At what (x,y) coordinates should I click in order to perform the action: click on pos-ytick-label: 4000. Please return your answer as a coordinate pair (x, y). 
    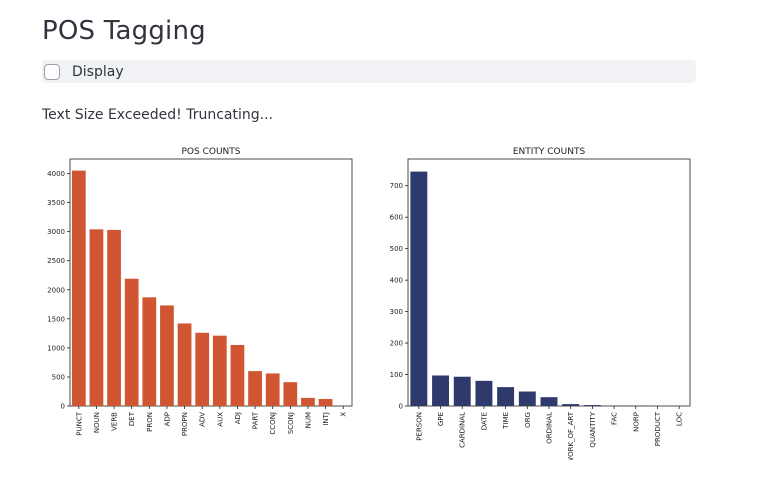
    Looking at the image, I should click on (56, 174).